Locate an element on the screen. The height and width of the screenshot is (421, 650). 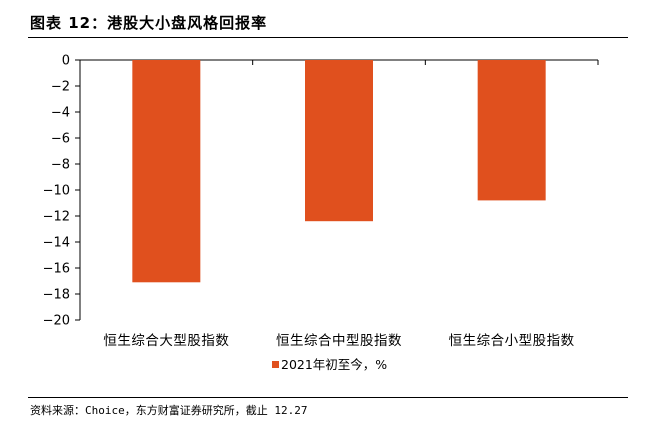
legend: 2021年初至今，% is located at coordinates (329, 364).